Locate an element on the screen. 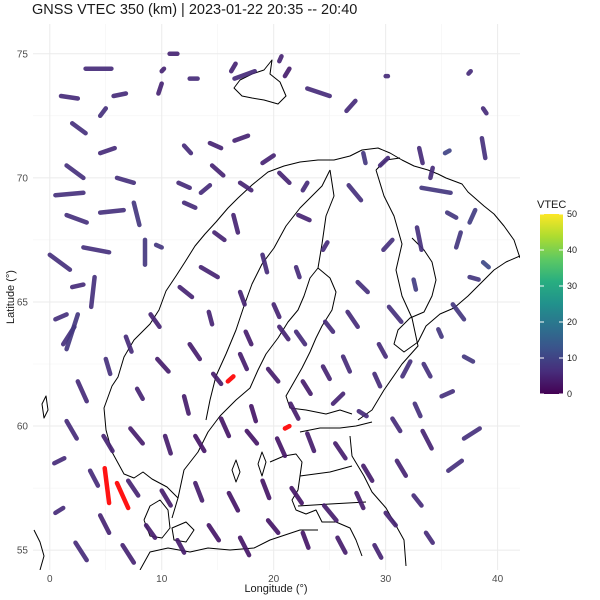 This screenshot has width=600, height=600. y-tick-label: 70 is located at coordinates (23, 178).